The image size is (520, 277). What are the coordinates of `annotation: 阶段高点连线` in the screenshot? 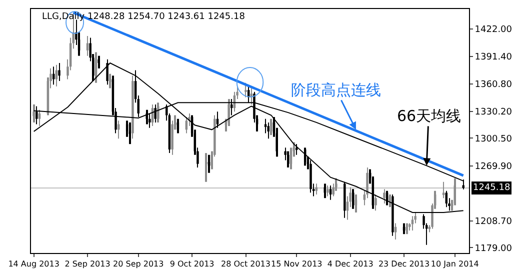 It's located at (336, 90).